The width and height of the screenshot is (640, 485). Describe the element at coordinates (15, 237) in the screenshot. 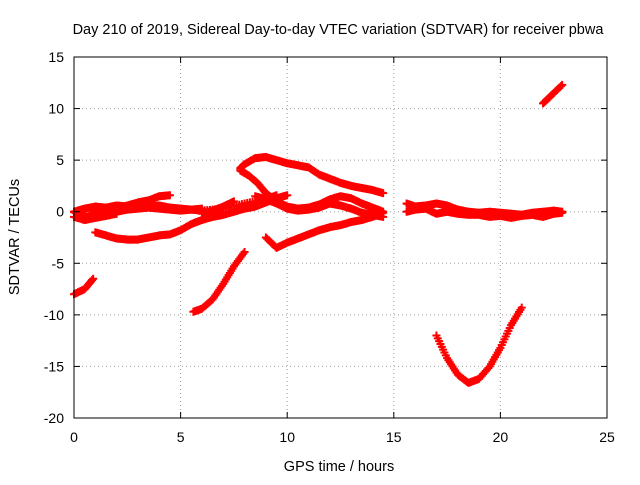

I see `y-axis-label: SDTVAR / TECUs` at that location.